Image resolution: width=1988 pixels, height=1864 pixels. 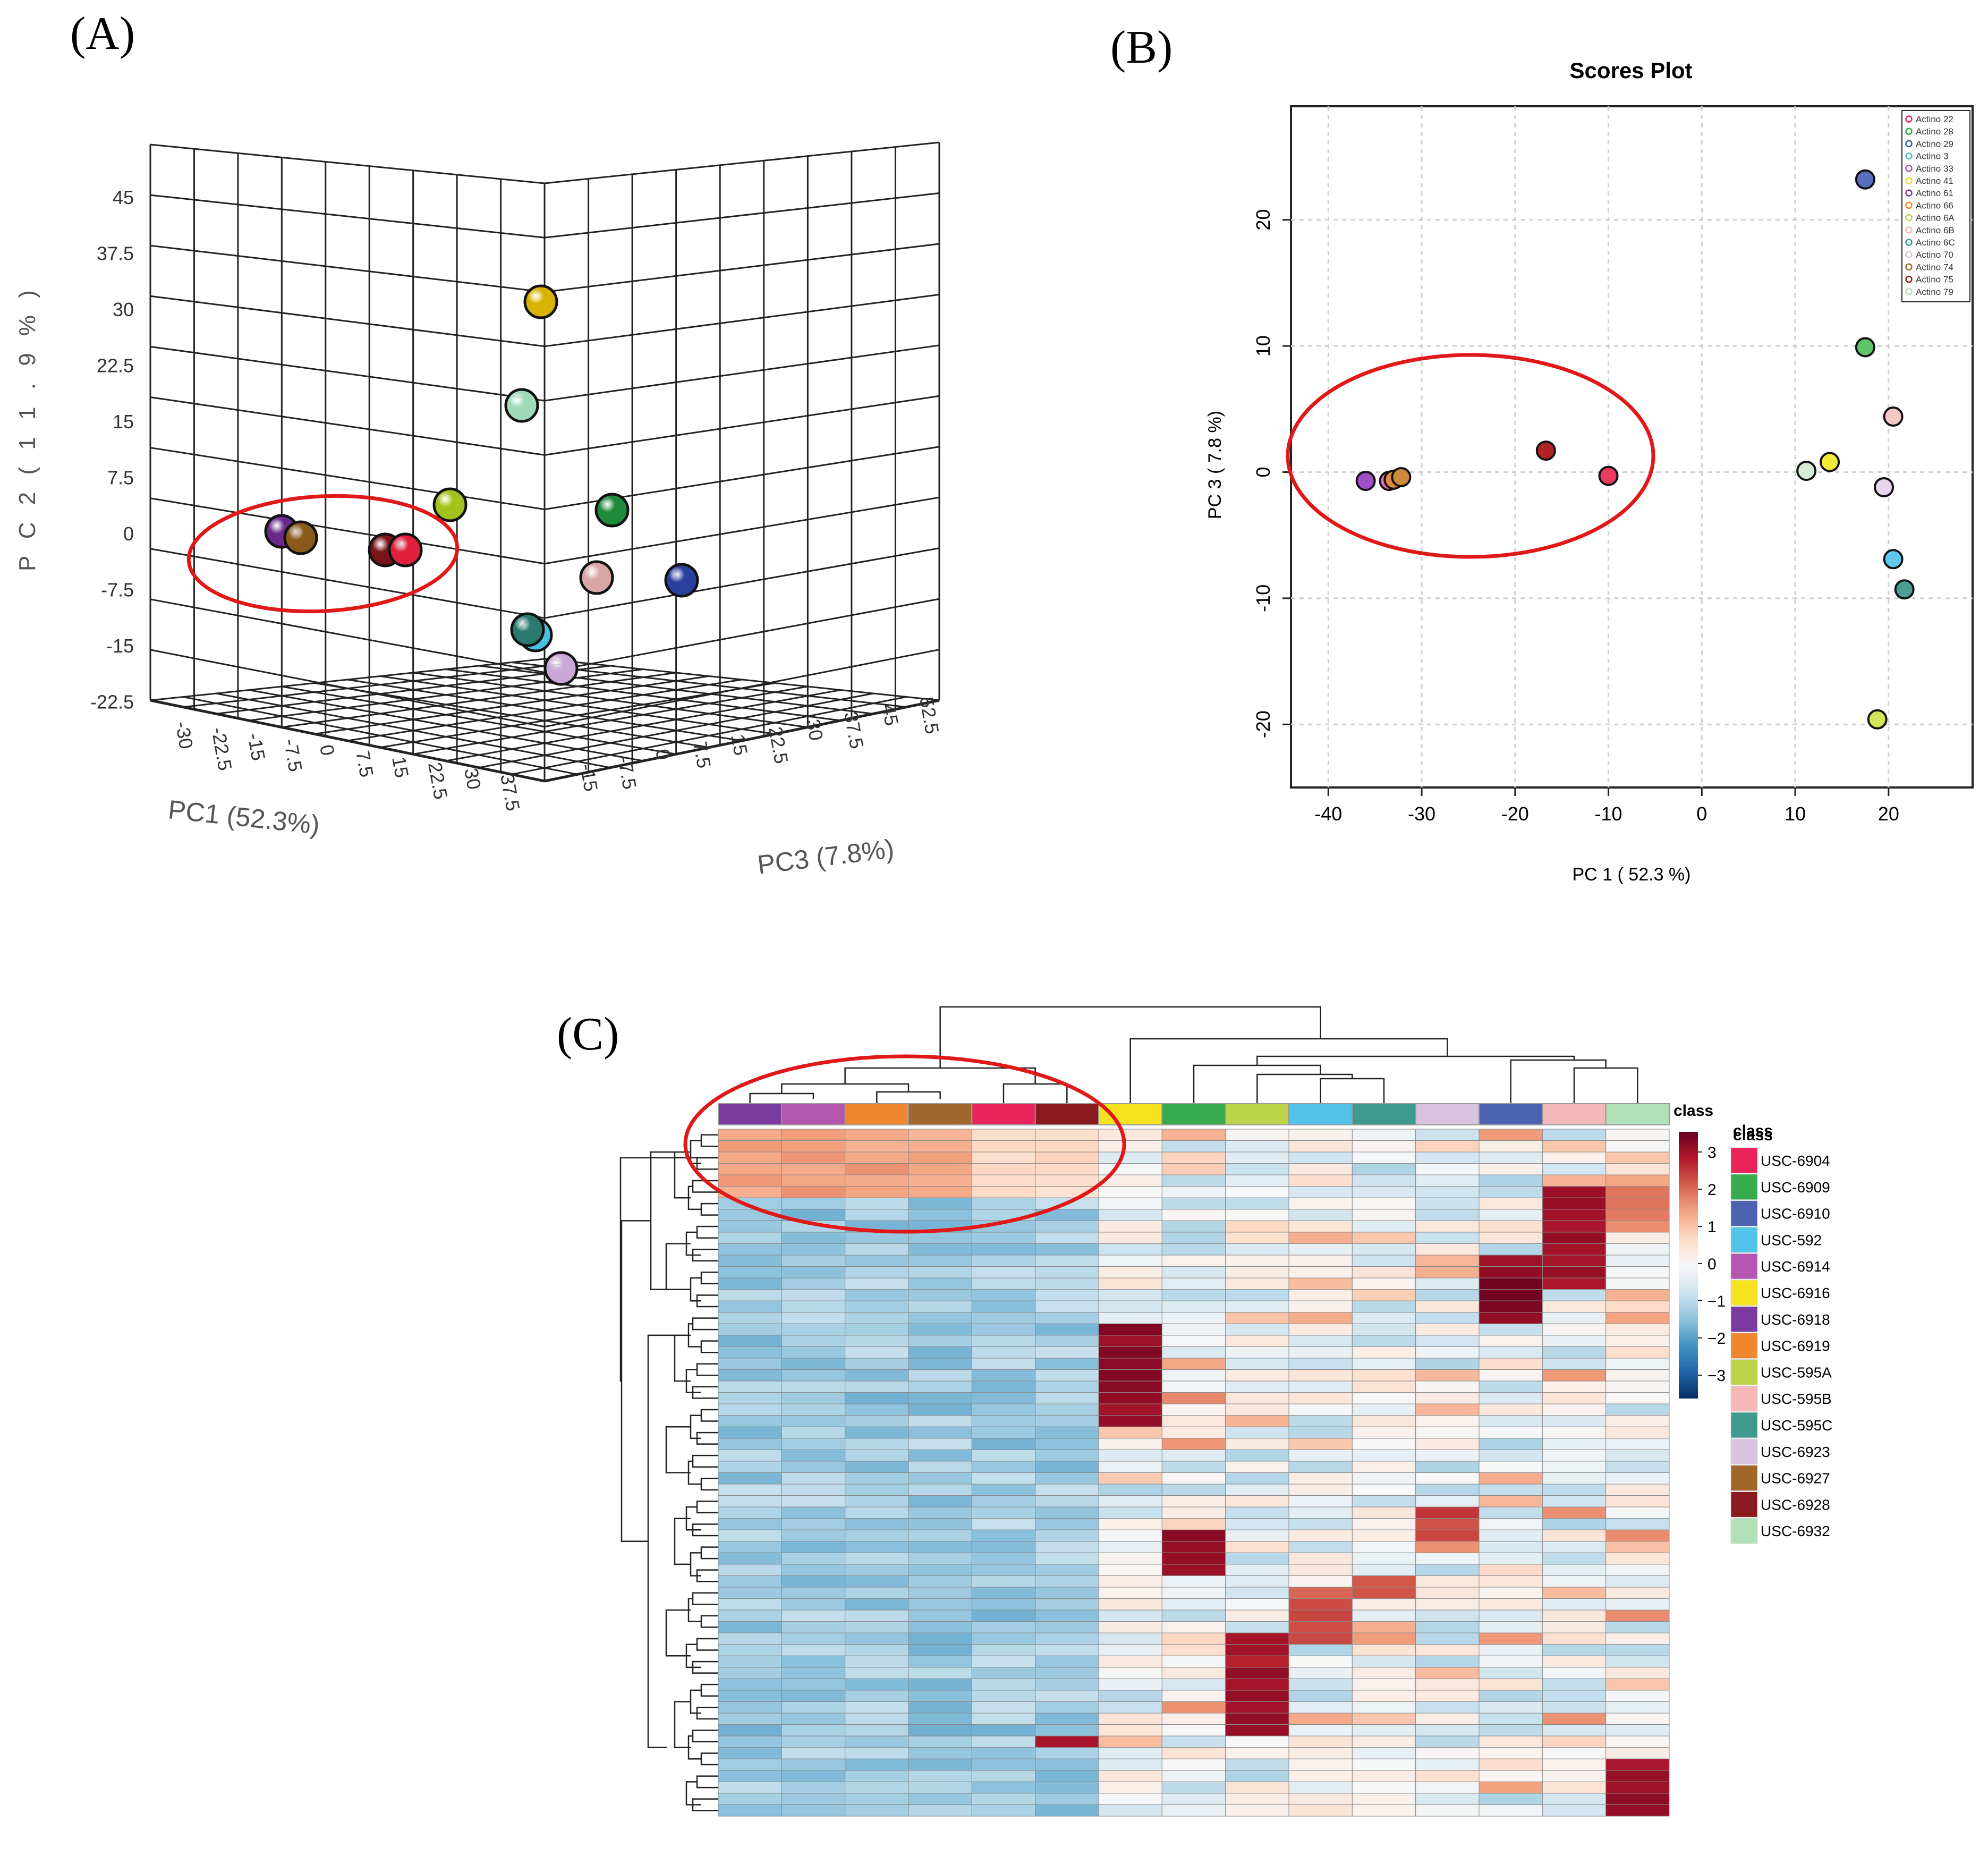 I want to click on a-tick-pc1: 30, so click(x=473, y=778).